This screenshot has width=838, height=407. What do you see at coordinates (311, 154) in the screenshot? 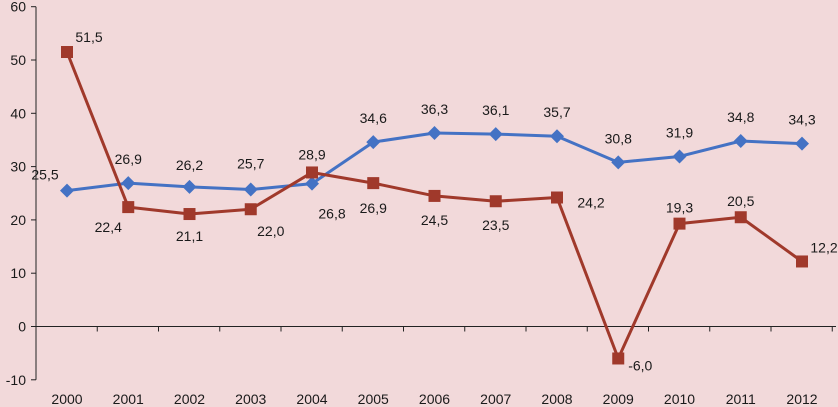
I see `series-2-data-label: 28,9` at bounding box center [311, 154].